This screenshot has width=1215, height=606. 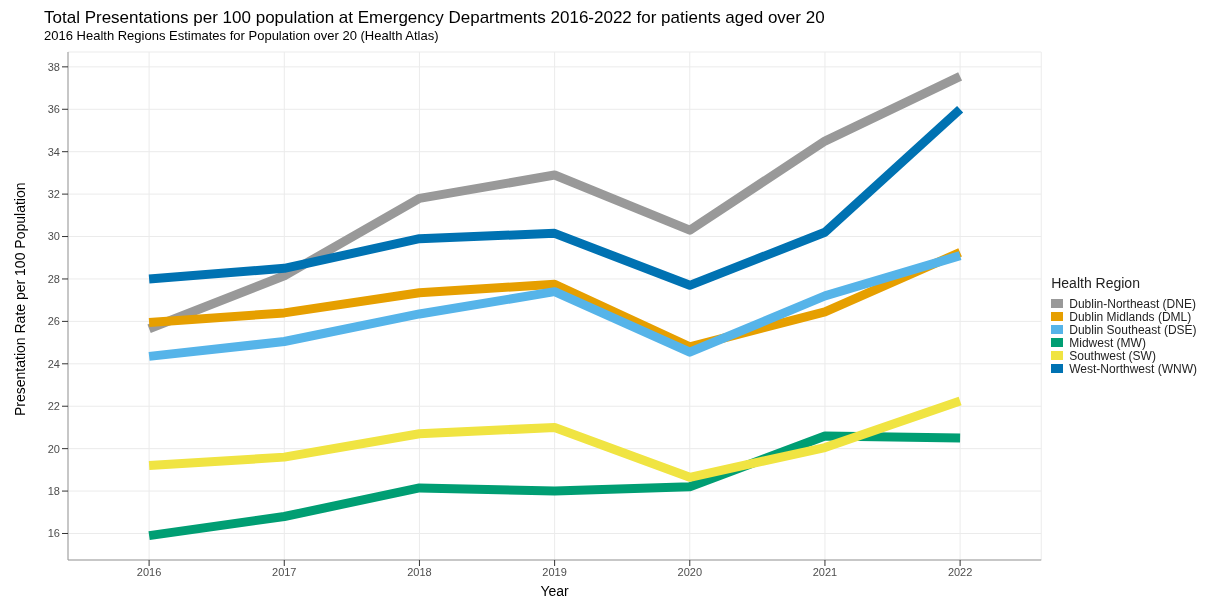 I want to click on x-tick-label: 2016, so click(x=149, y=571).